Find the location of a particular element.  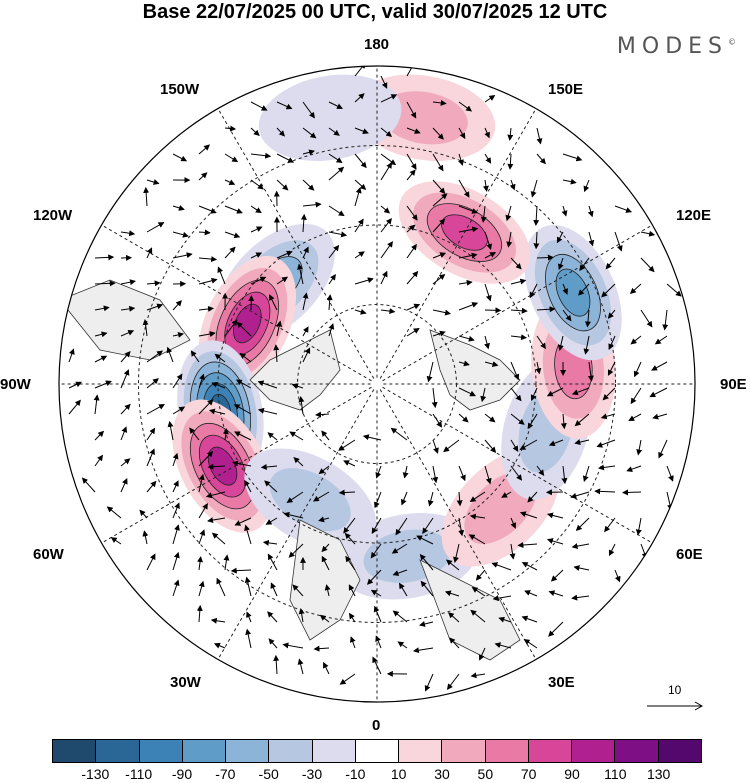

modes-logo: MODES© is located at coordinates (676, 46).